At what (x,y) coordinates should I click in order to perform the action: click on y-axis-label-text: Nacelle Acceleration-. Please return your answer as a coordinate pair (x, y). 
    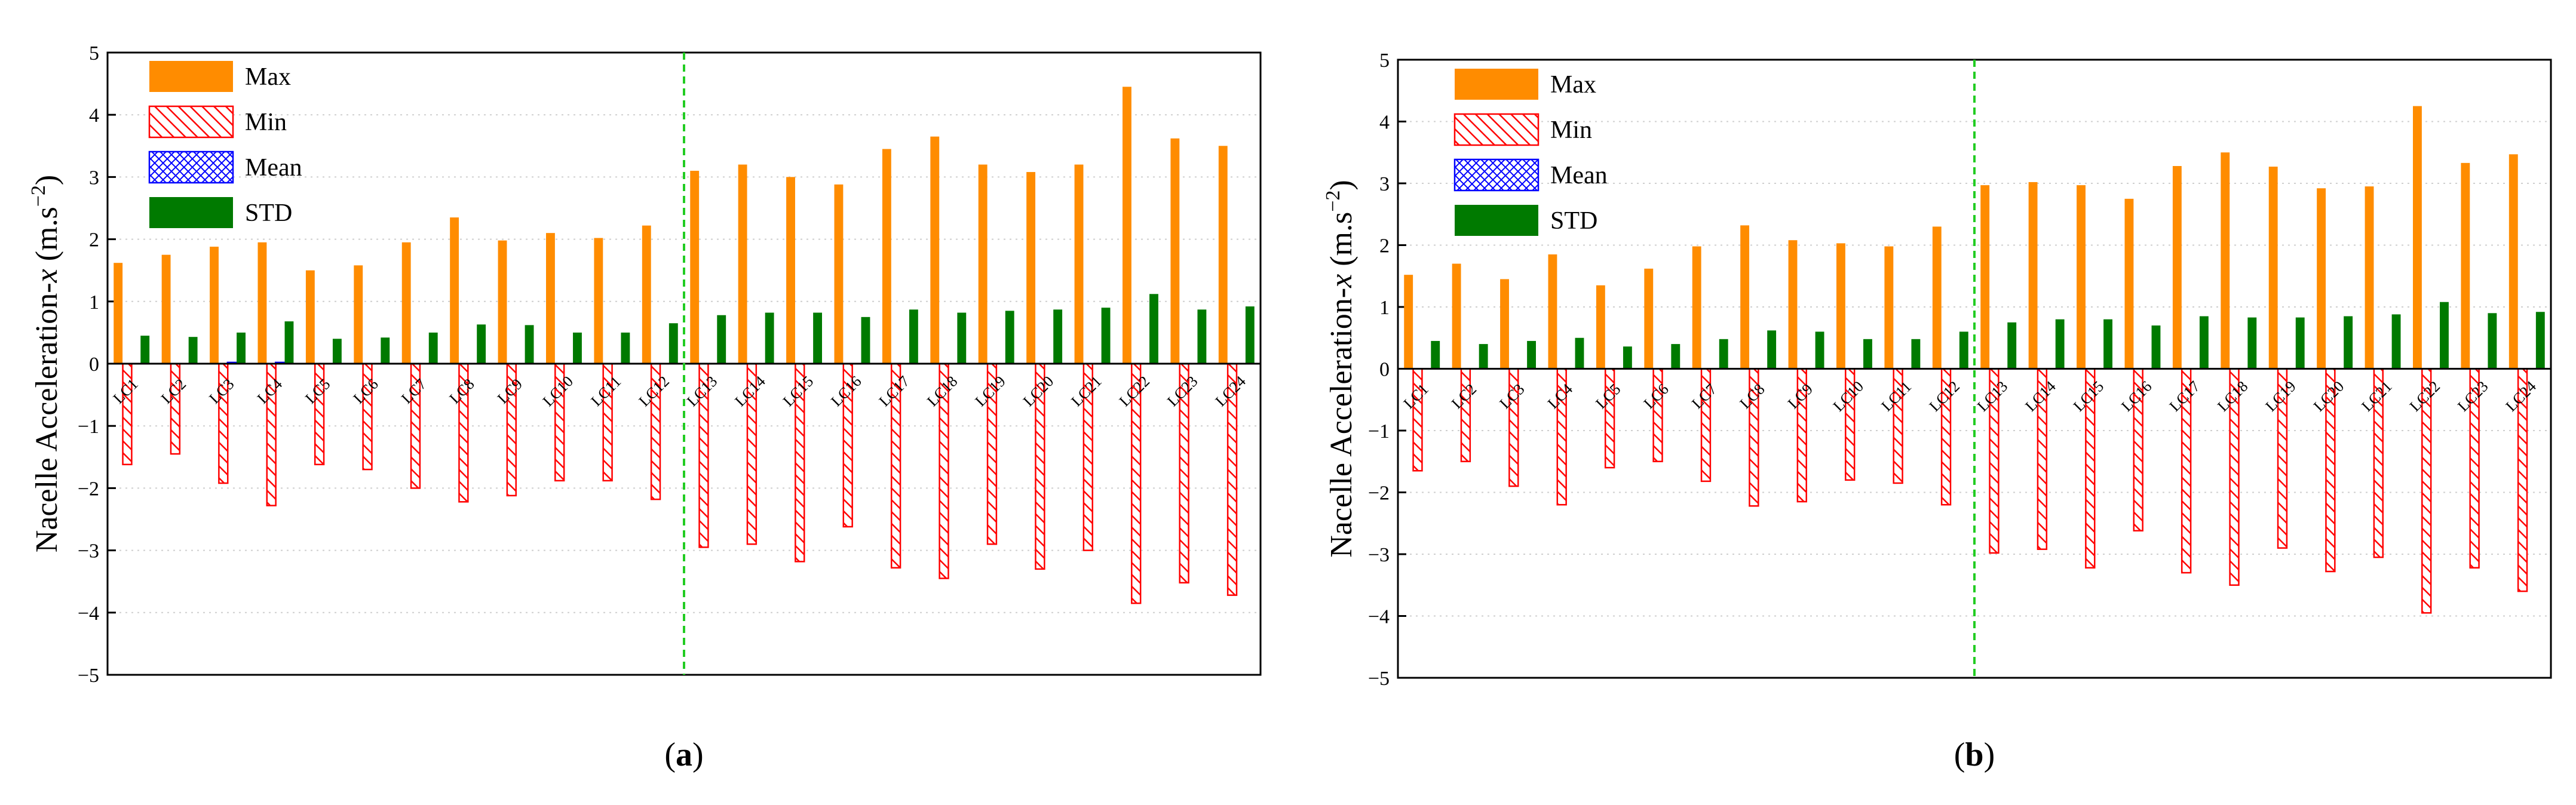
    Looking at the image, I should click on (1341, 423).